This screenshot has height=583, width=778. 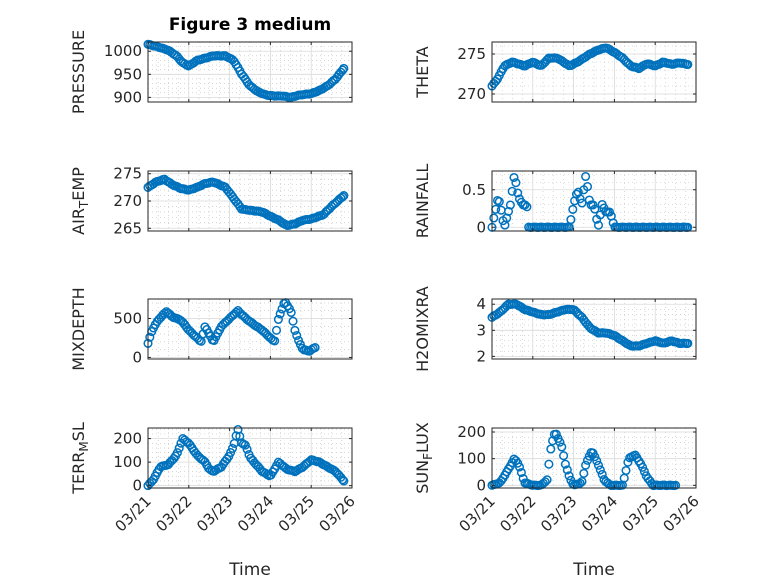 What do you see at coordinates (337, 513) in the screenshot?
I see `bottom-left-x-tick-label: 03/26` at bounding box center [337, 513].